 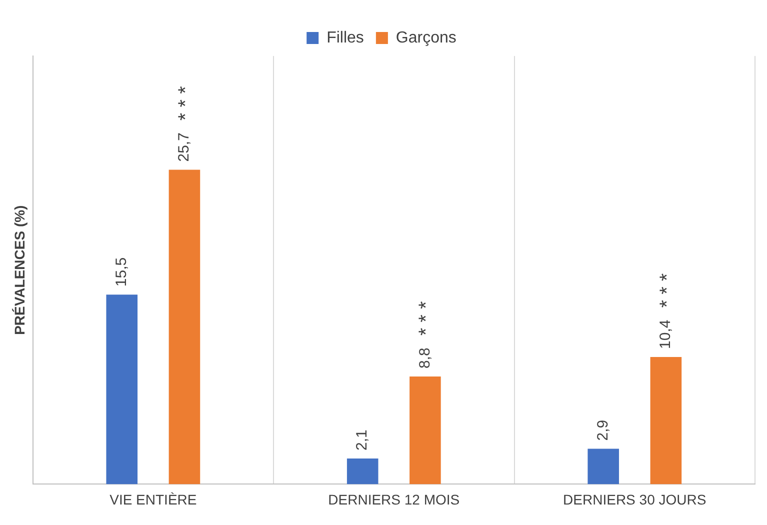 I want to click on x-tick-label: DERNIERS 30 JOURS, so click(x=634, y=499).